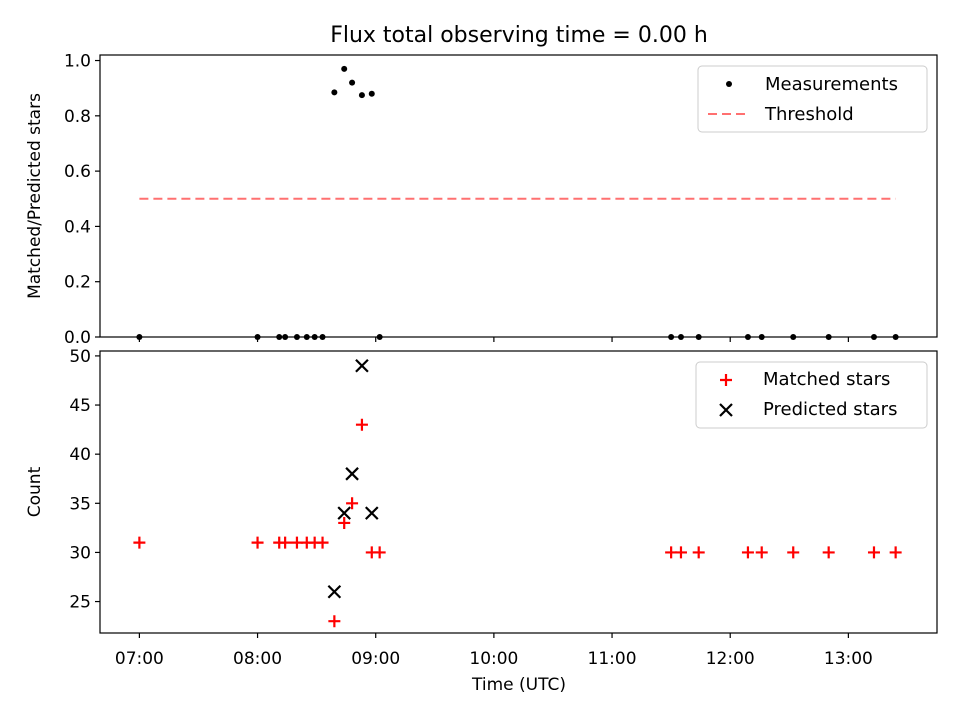 Image resolution: width=960 pixels, height=720 pixels. I want to click on top-ytick-label-0: 0.0, so click(77, 338).